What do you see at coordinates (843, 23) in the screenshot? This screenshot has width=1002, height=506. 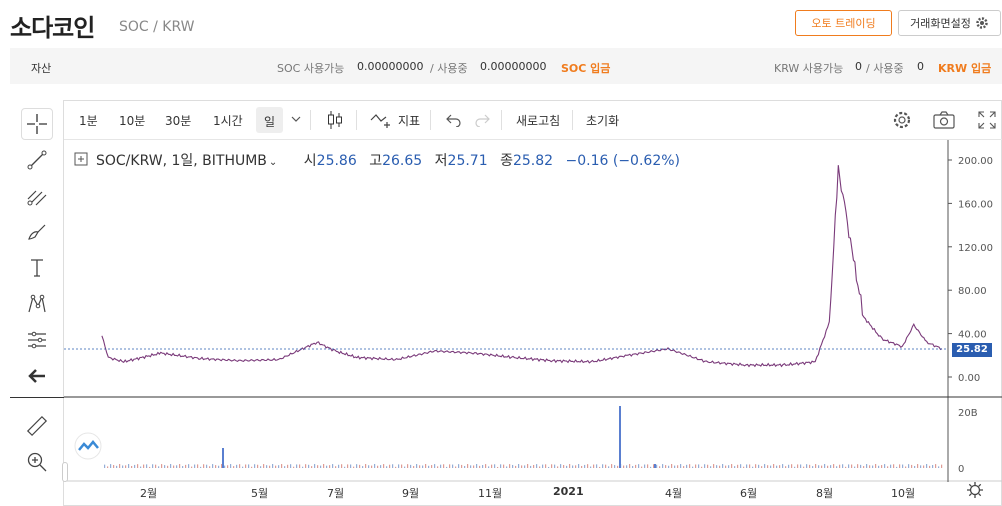 I see `auto-trading-button: 오토 트레이딩` at bounding box center [843, 23].